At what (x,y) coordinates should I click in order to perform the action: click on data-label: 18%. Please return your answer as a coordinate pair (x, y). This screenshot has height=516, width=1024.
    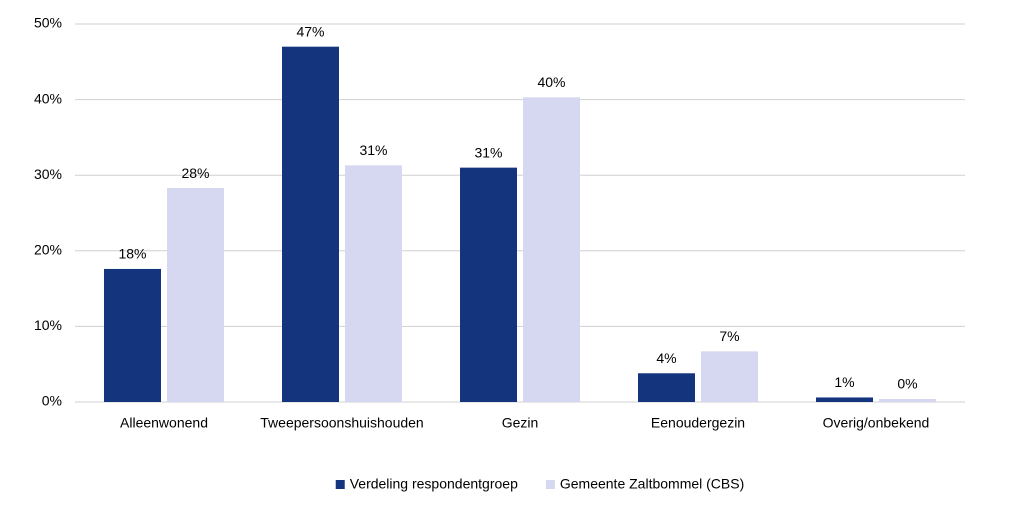
    Looking at the image, I should click on (132, 254).